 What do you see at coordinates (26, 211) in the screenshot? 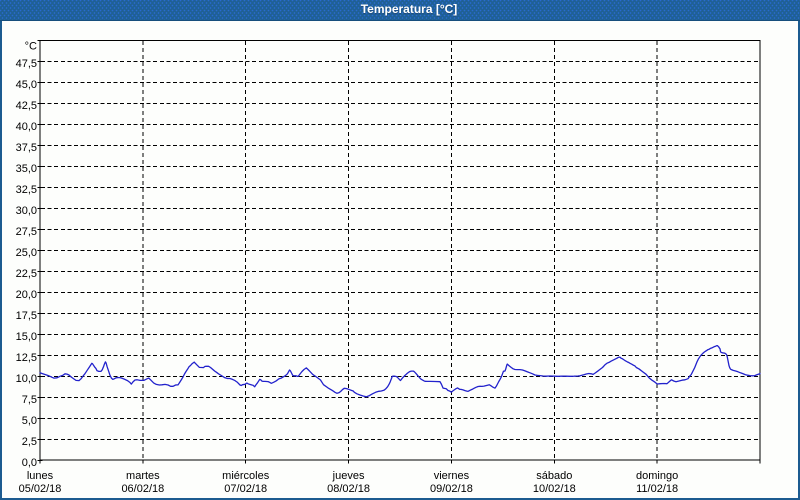
I see `svg-text: 30,0` at bounding box center [26, 211].